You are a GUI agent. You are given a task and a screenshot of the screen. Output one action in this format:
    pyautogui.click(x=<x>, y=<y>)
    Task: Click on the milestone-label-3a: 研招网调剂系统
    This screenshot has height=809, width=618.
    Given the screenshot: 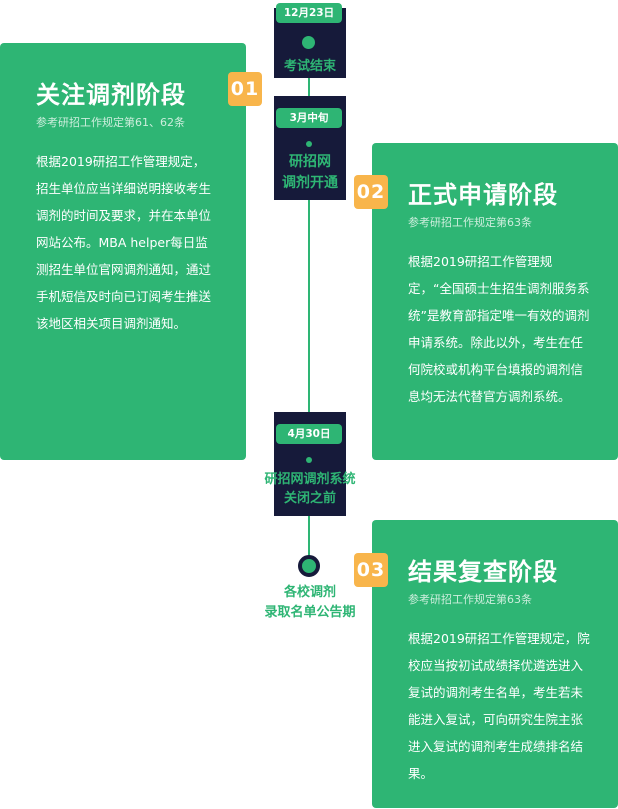 What is the action you would take?
    pyautogui.click(x=310, y=479)
    